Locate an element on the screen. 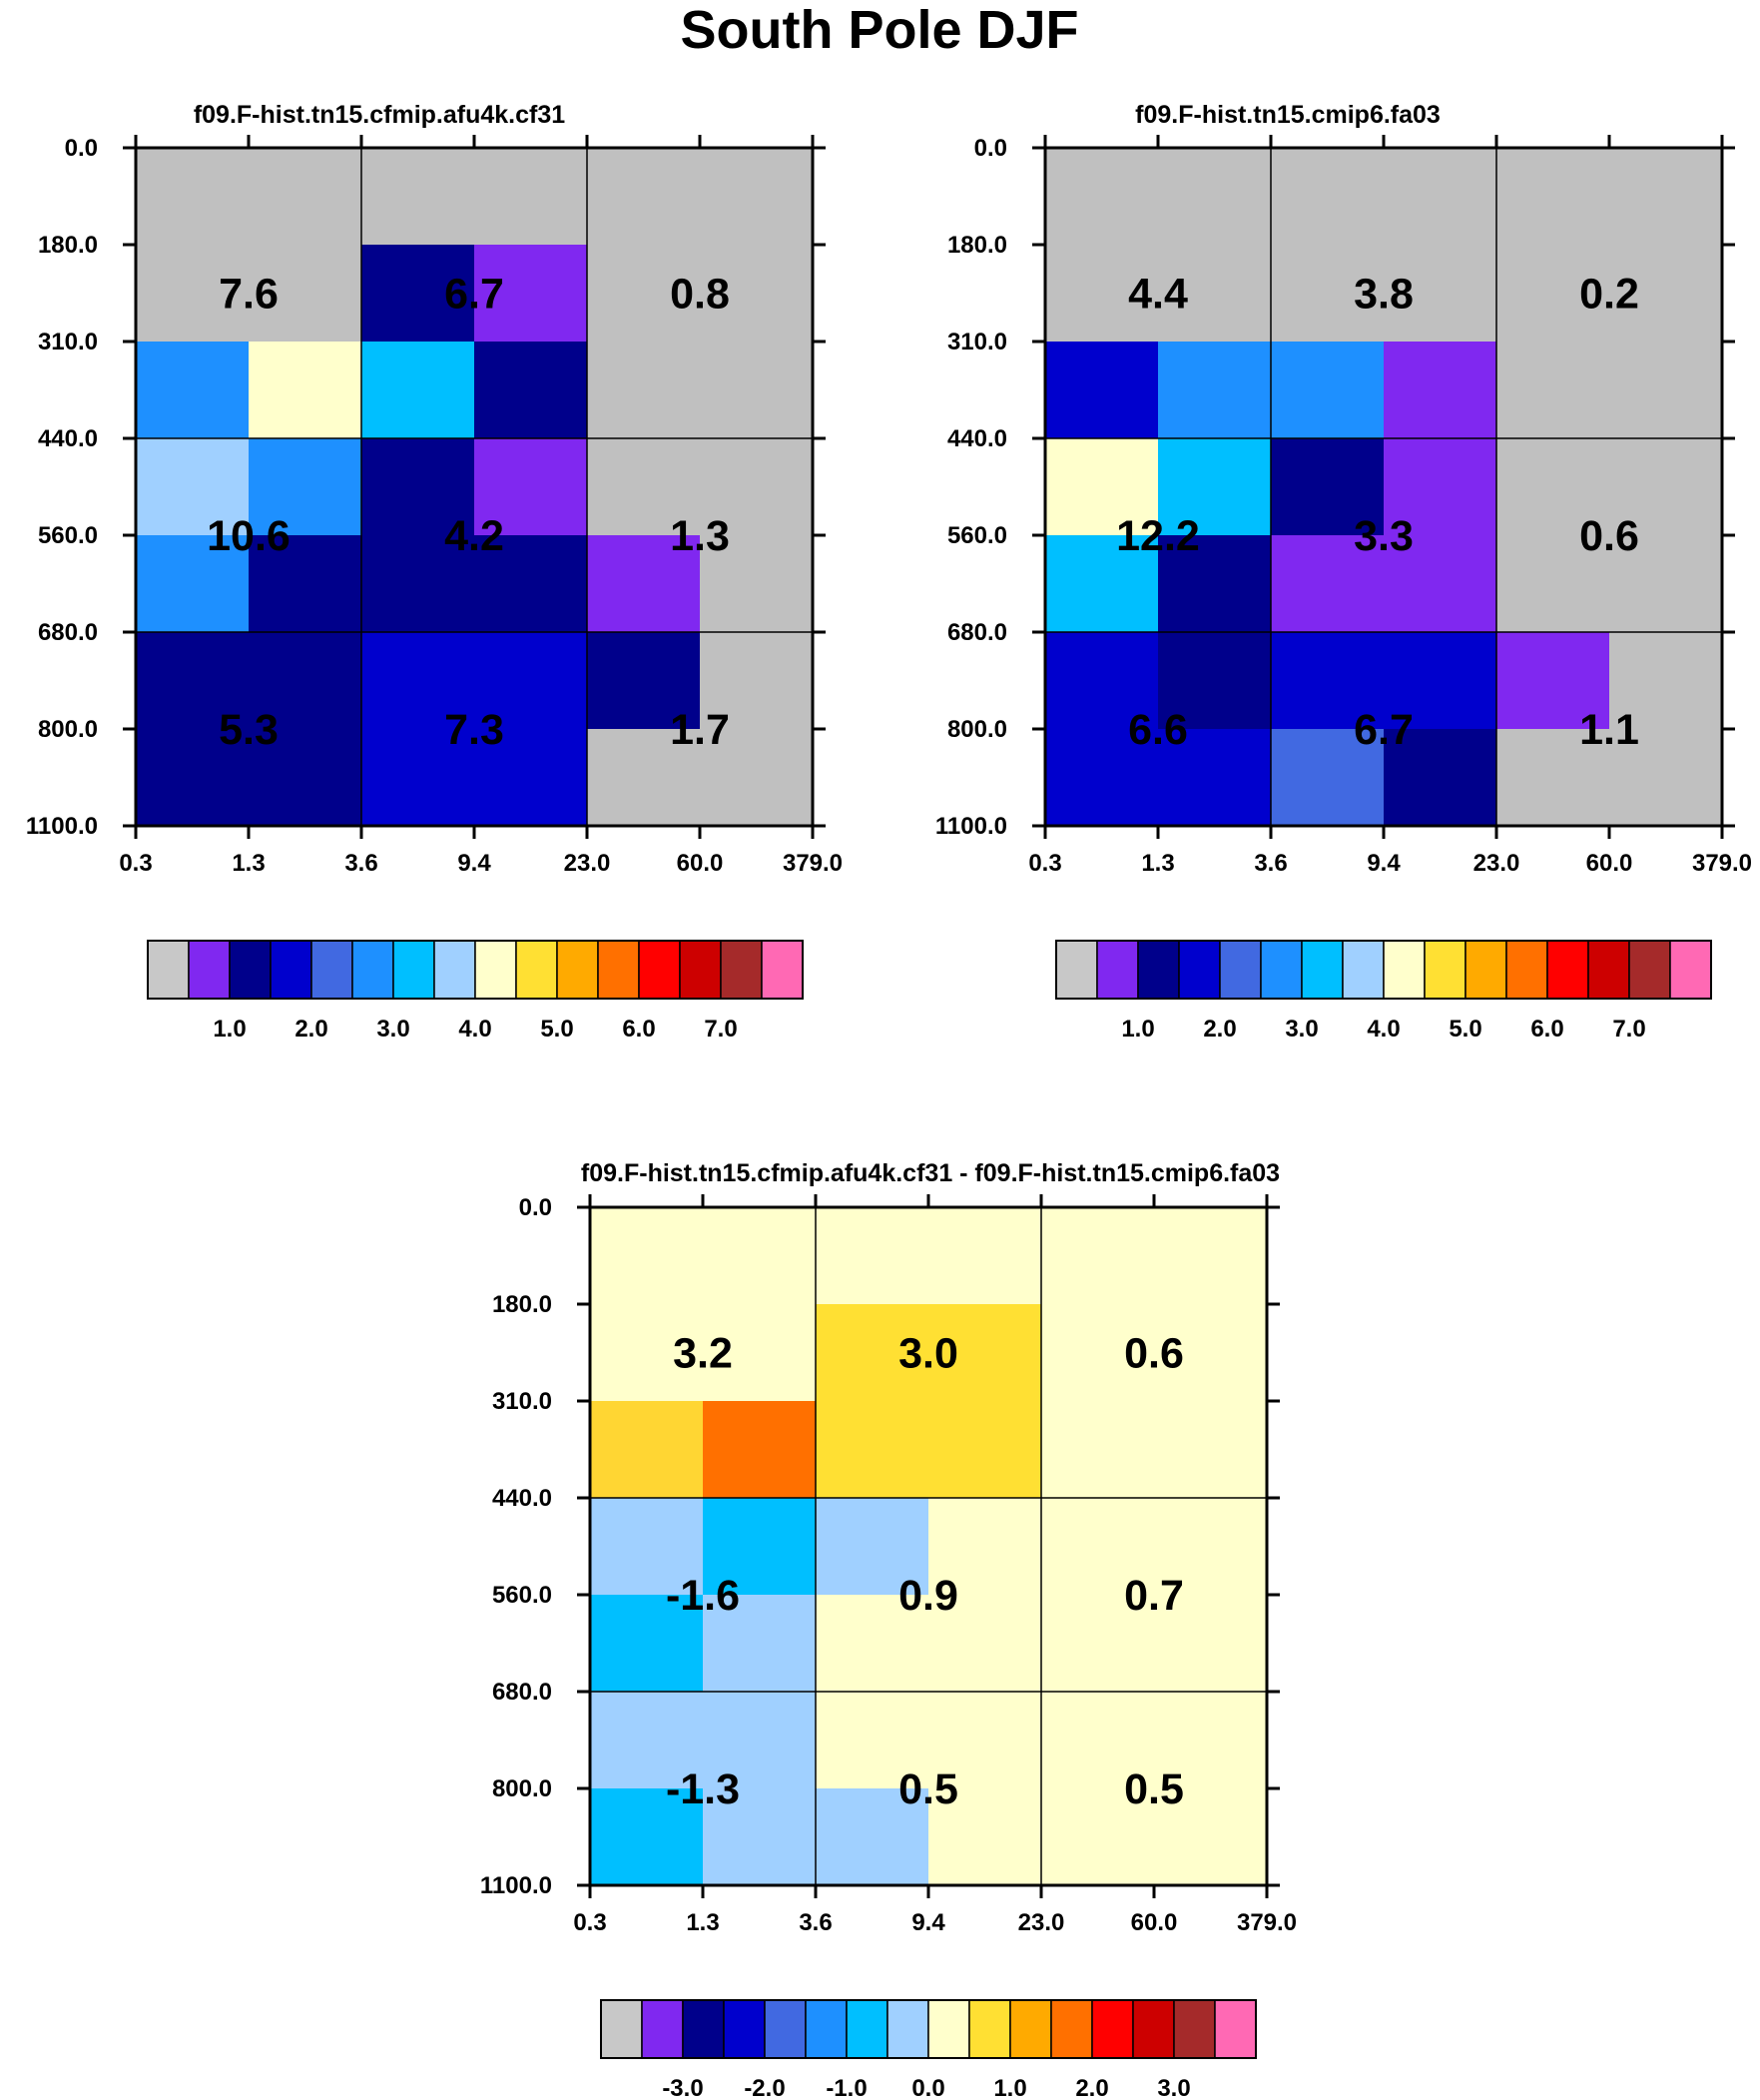 Image resolution: width=1760 pixels, height=2100 pixels. colorbar-label: 1.0 is located at coordinates (1137, 1029).